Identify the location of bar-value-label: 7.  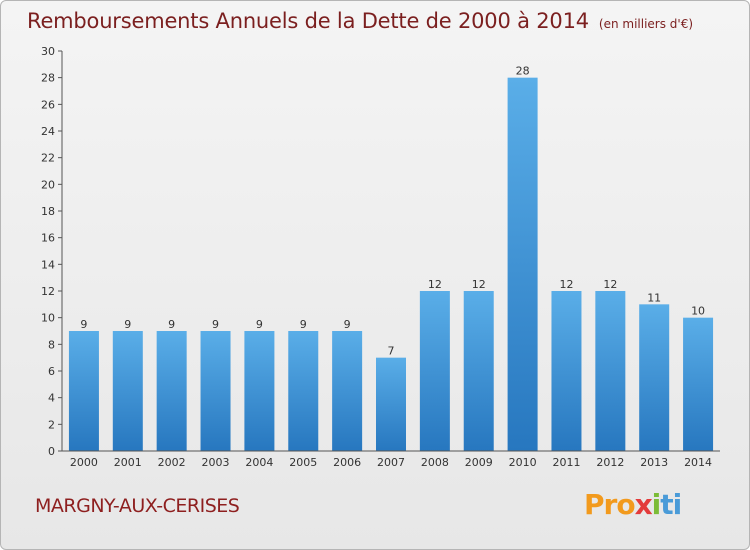
(391, 351).